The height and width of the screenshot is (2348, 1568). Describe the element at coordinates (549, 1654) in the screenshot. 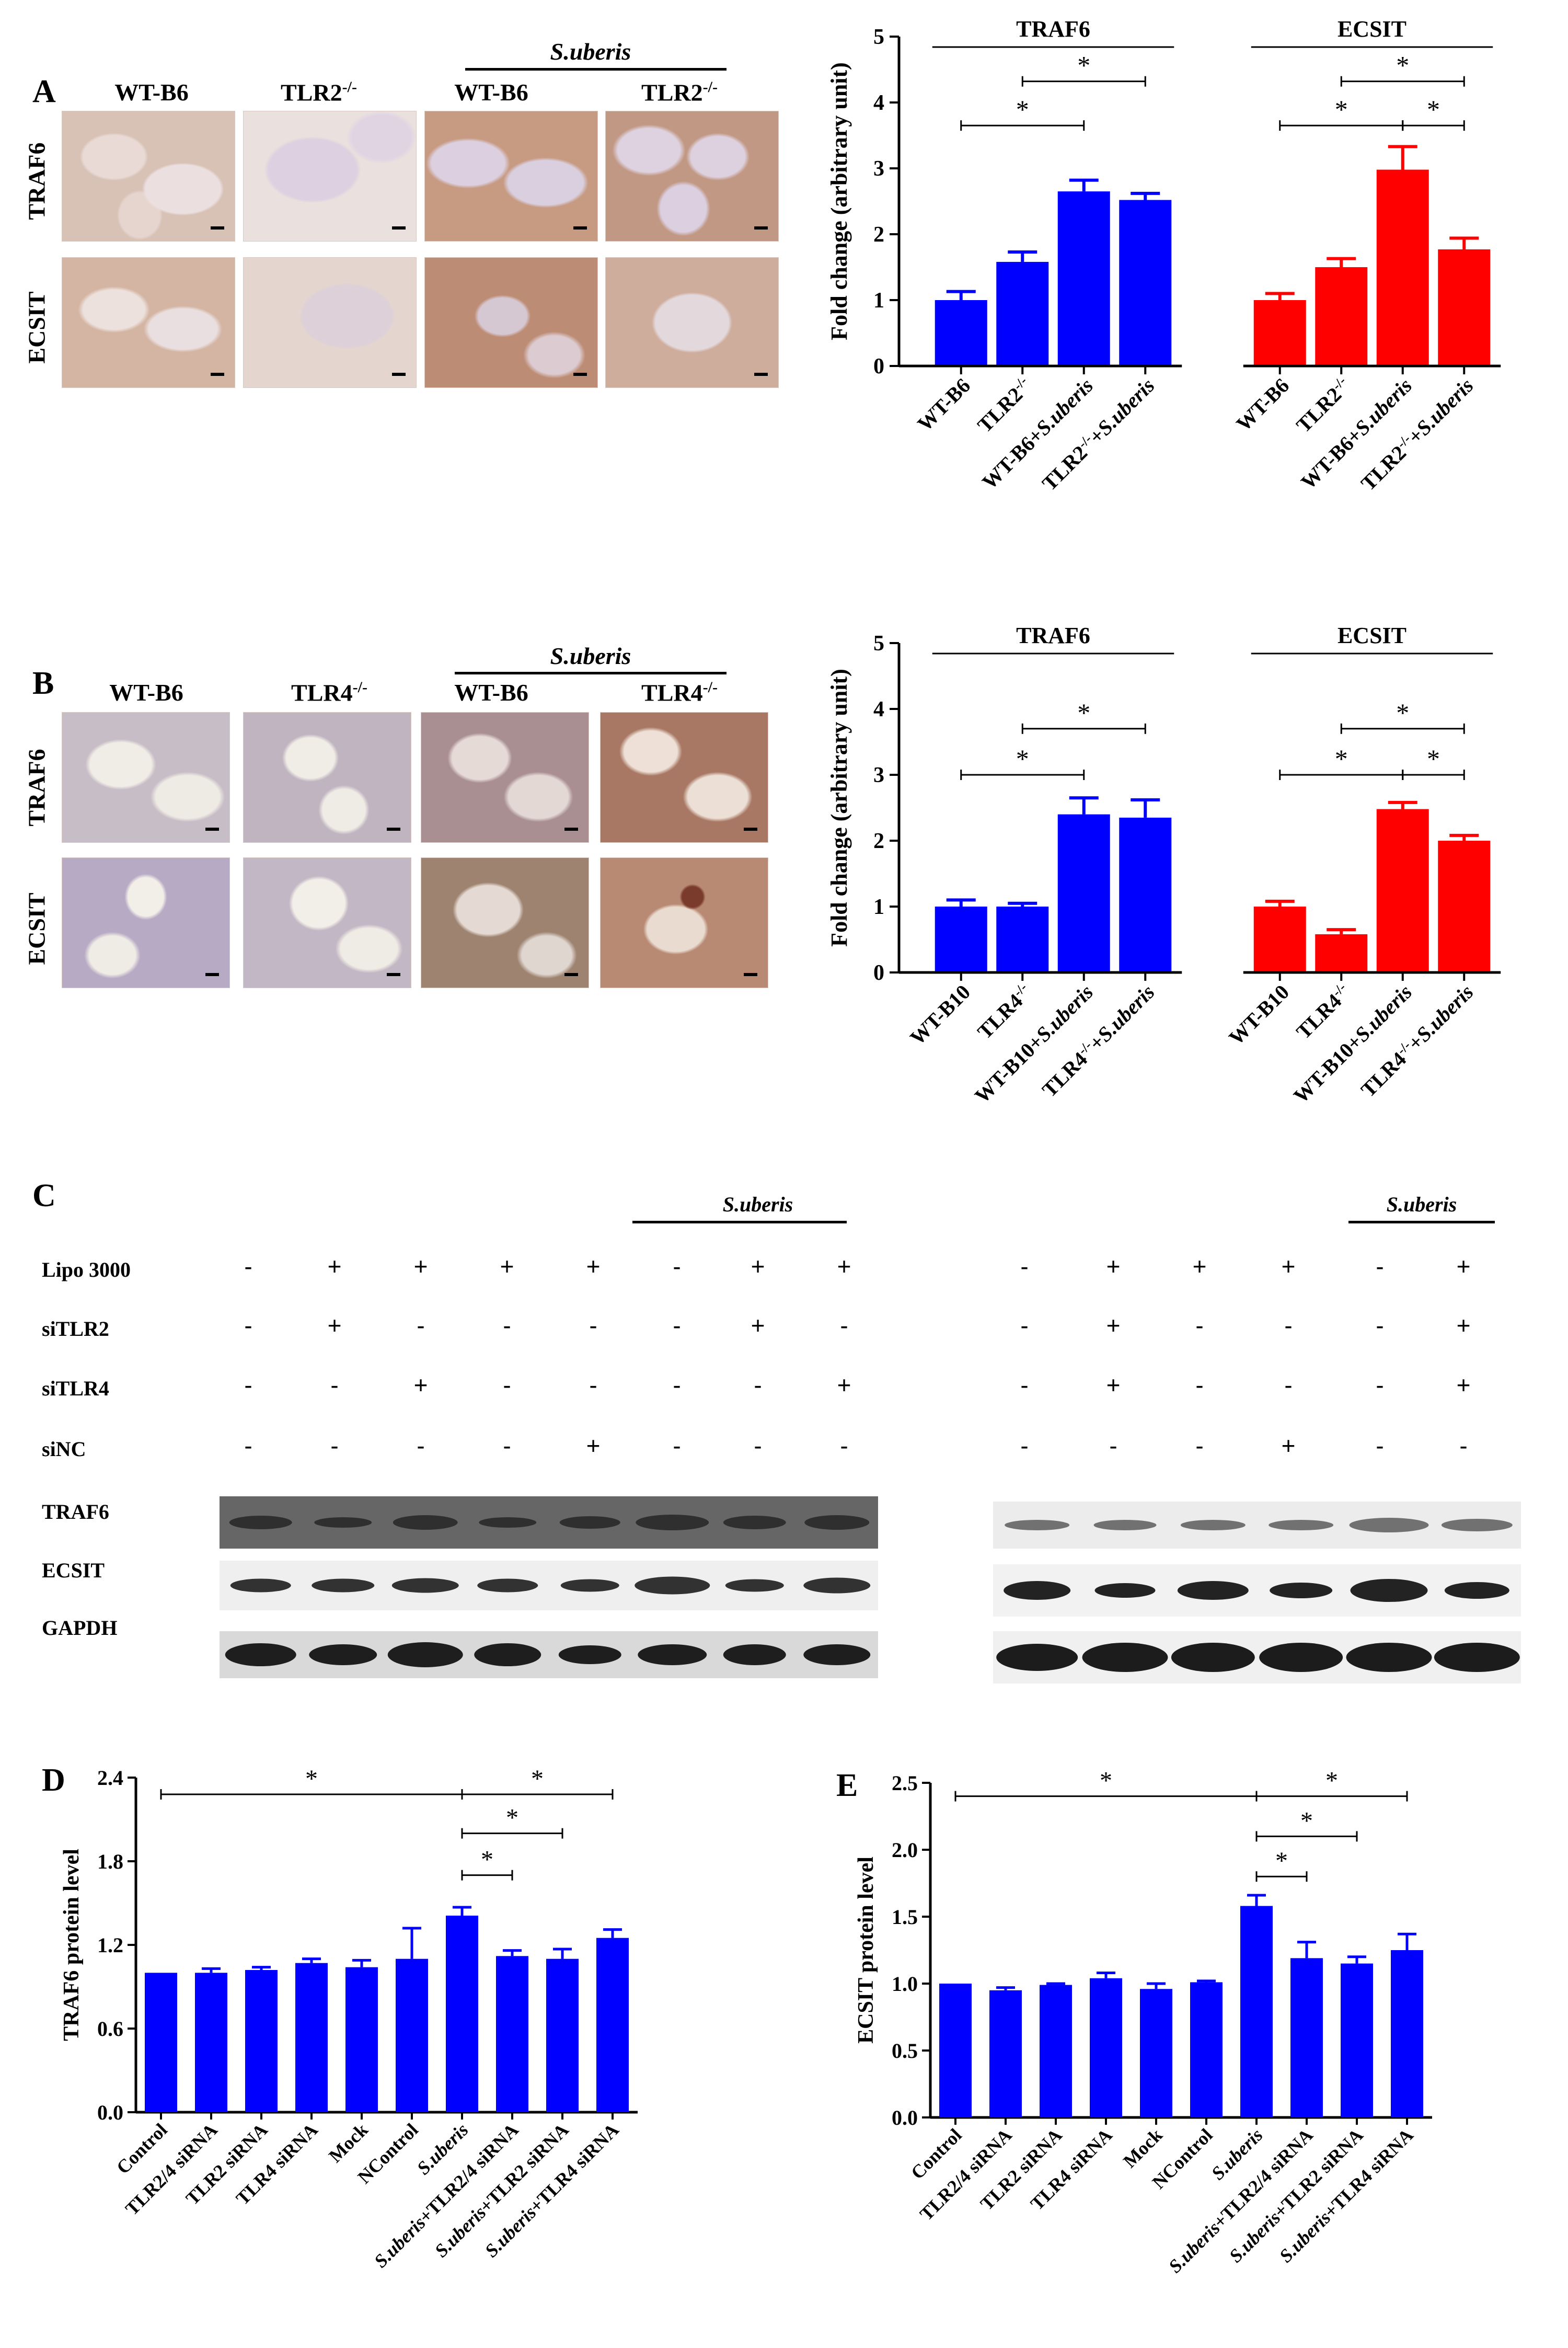

I see `blot-gapdh-left` at that location.